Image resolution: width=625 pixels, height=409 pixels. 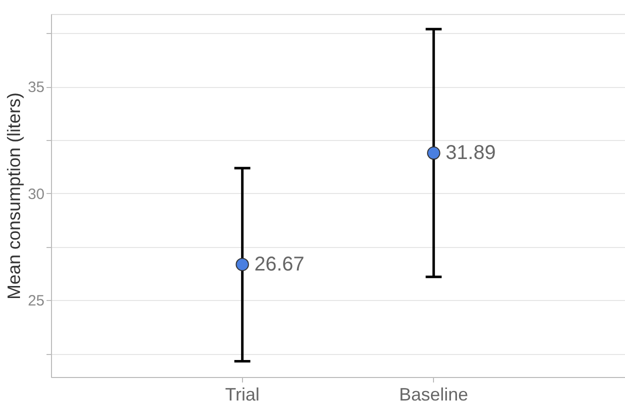 What do you see at coordinates (36, 194) in the screenshot?
I see `y-tick-label: 30` at bounding box center [36, 194].